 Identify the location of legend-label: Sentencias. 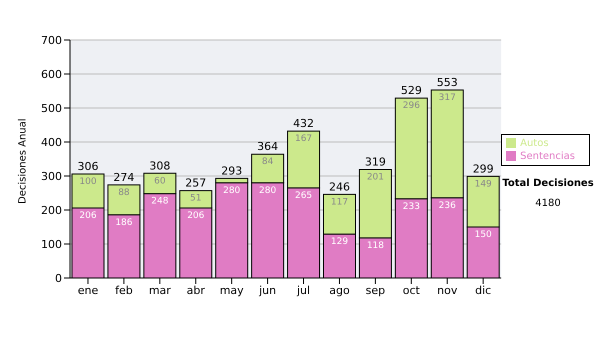
(547, 156).